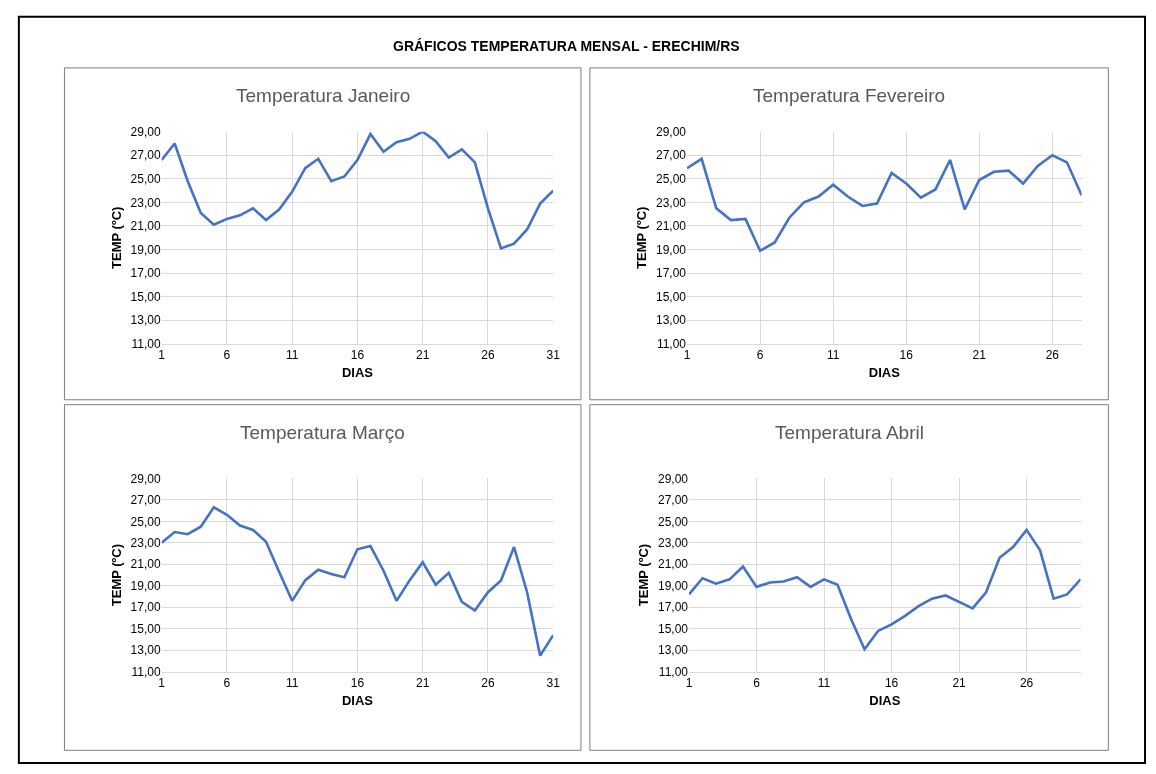  What do you see at coordinates (322, 432) in the screenshot?
I see `chart-title: Temperatura Março` at bounding box center [322, 432].